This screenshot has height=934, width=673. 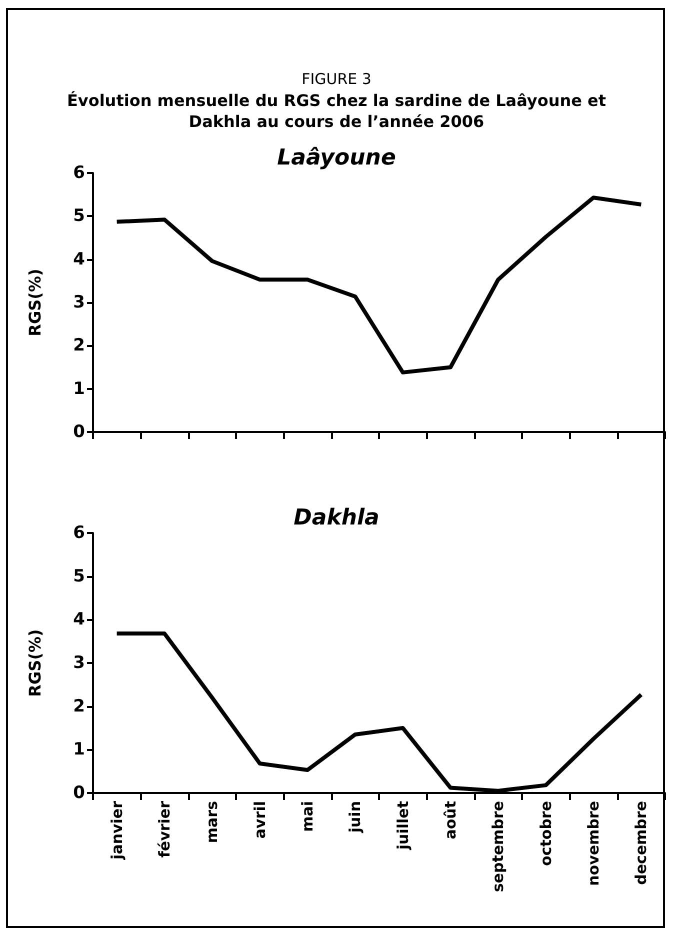 What do you see at coordinates (498, 846) in the screenshot?
I see `x-tick-label: septembre` at bounding box center [498, 846].